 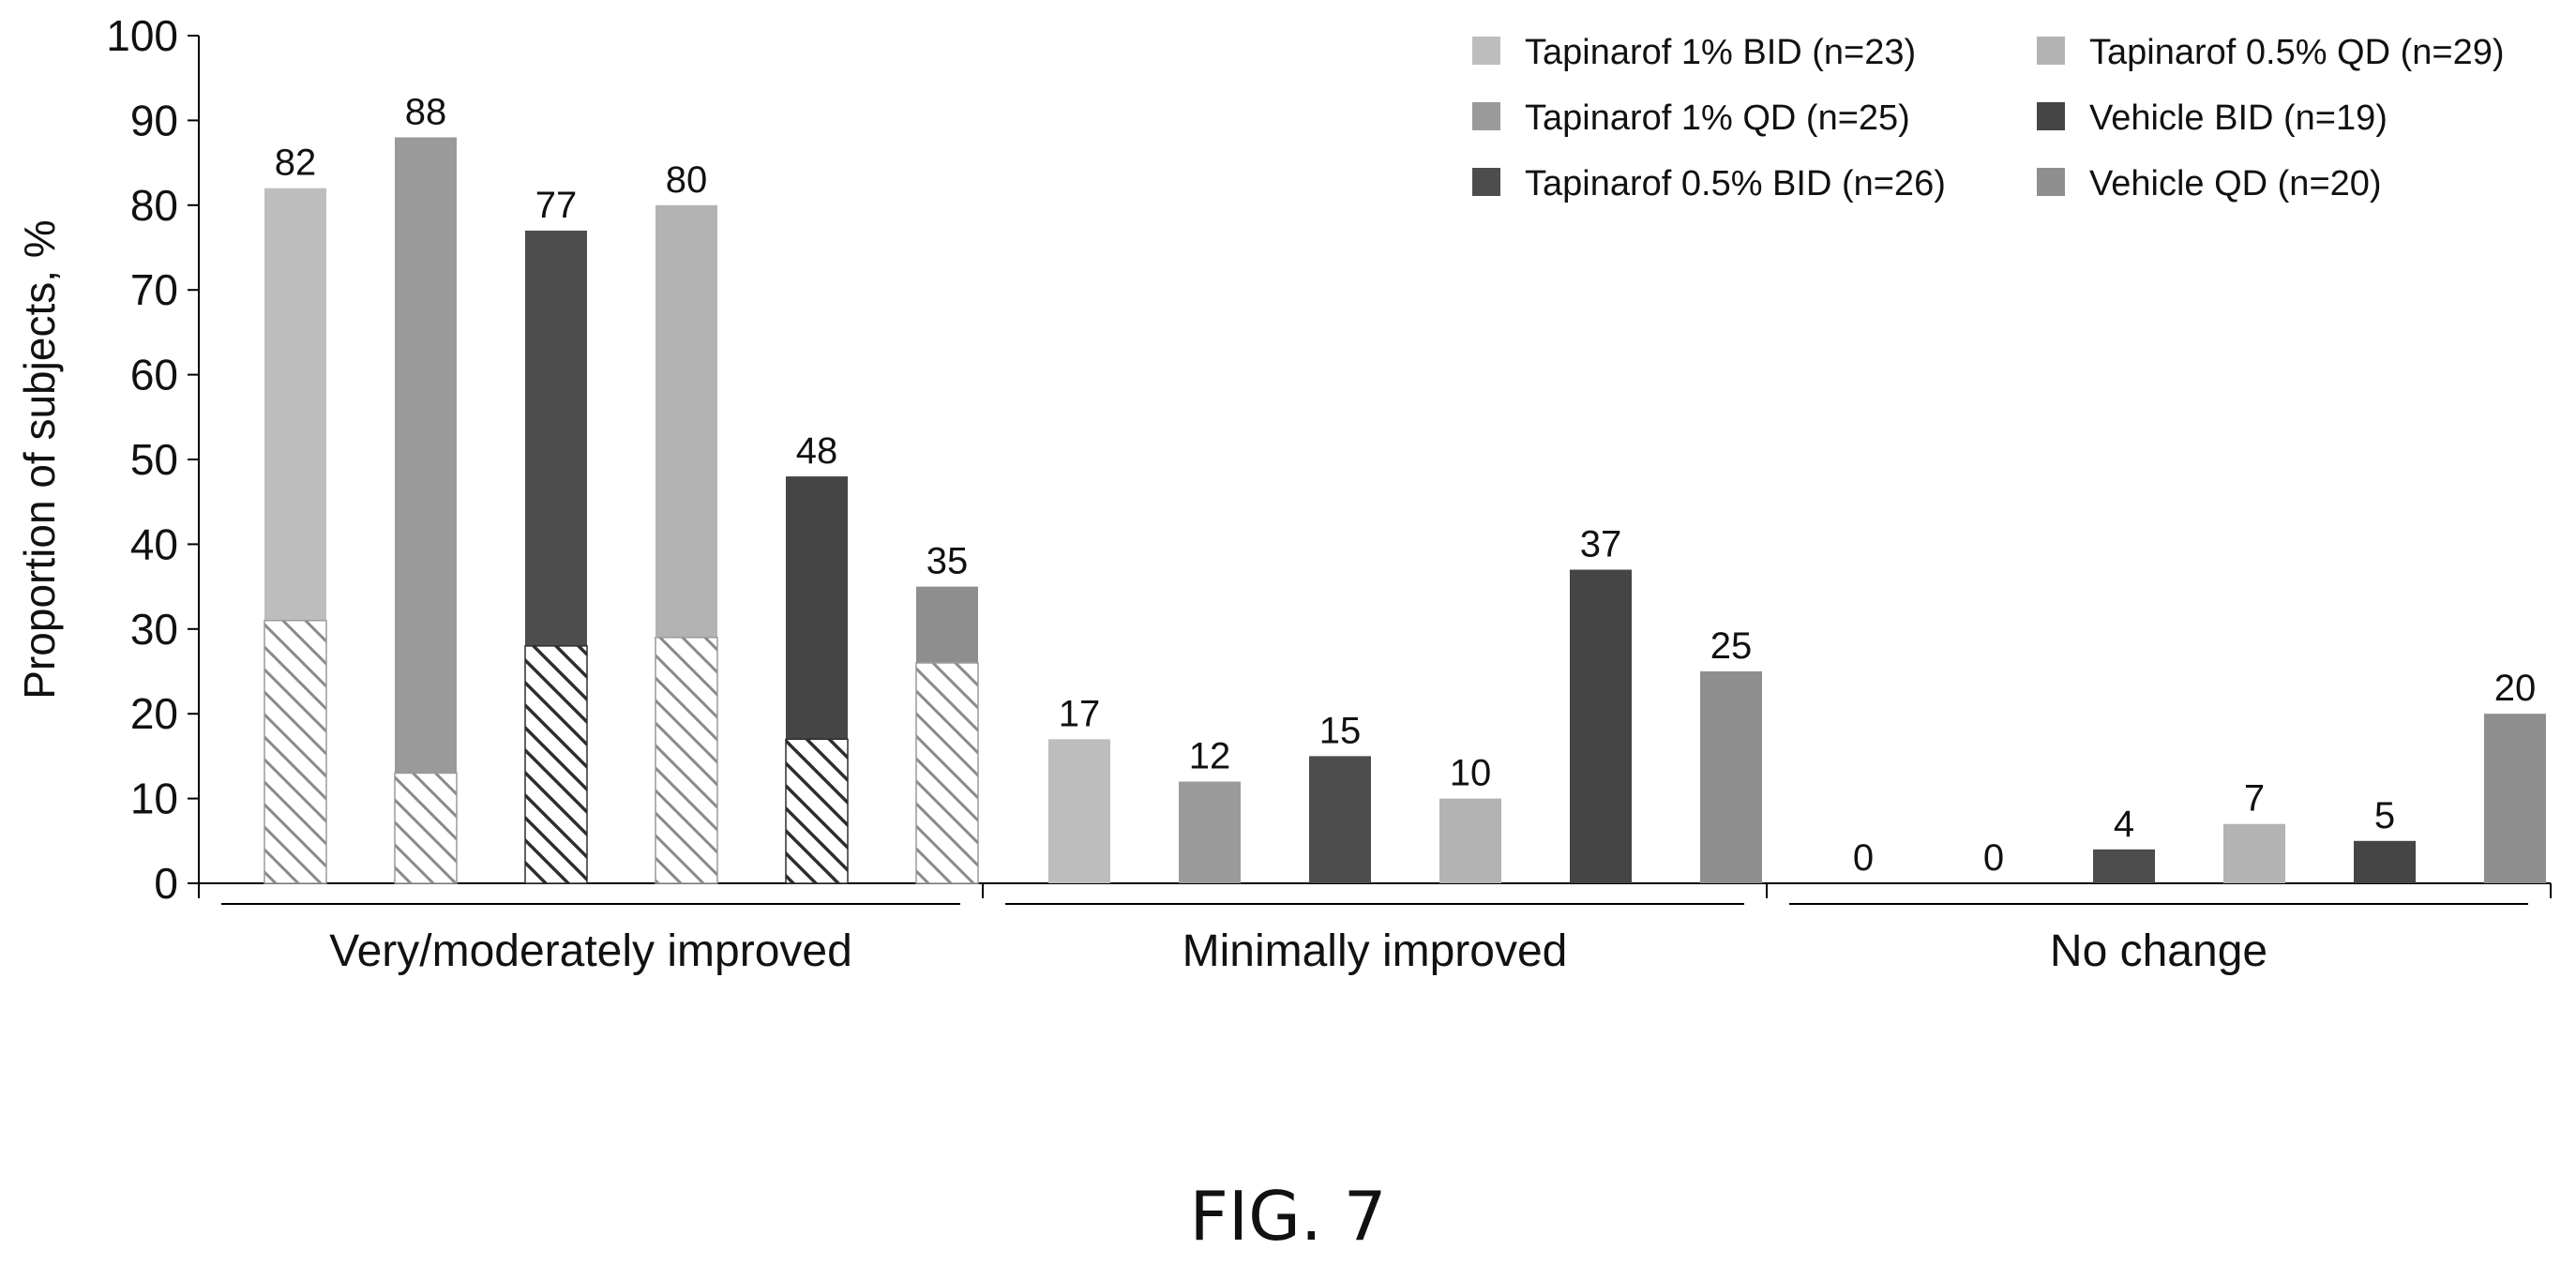 I want to click on legend-label: Tapinarof 0.5% QD (n=29), so click(x=2297, y=52).